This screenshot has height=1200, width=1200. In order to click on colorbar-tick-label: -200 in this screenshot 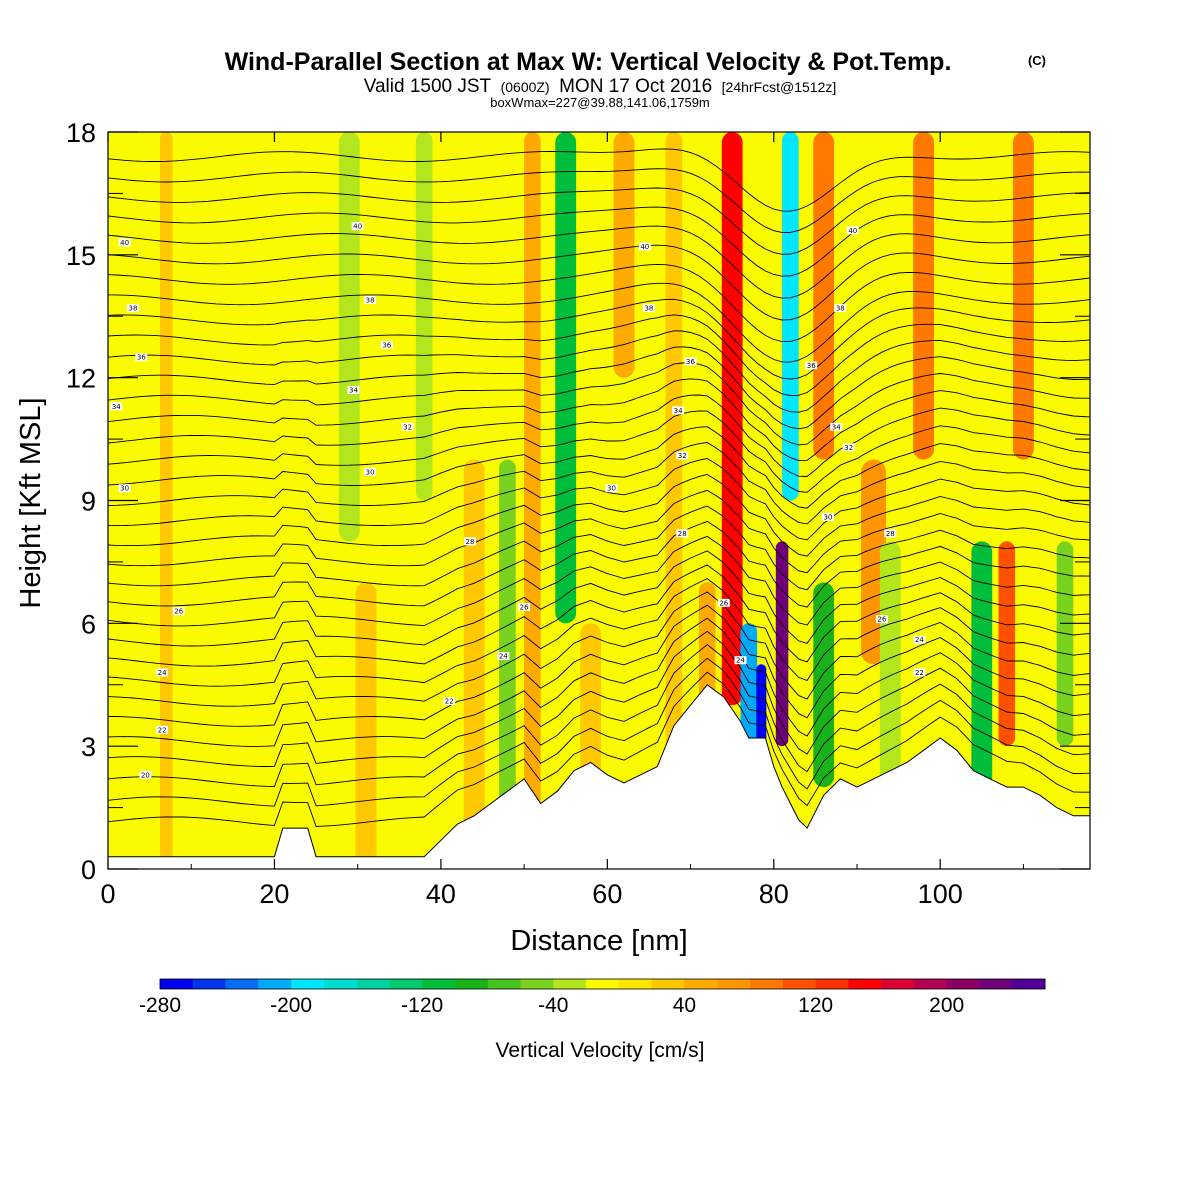, I will do `click(291, 1005)`.